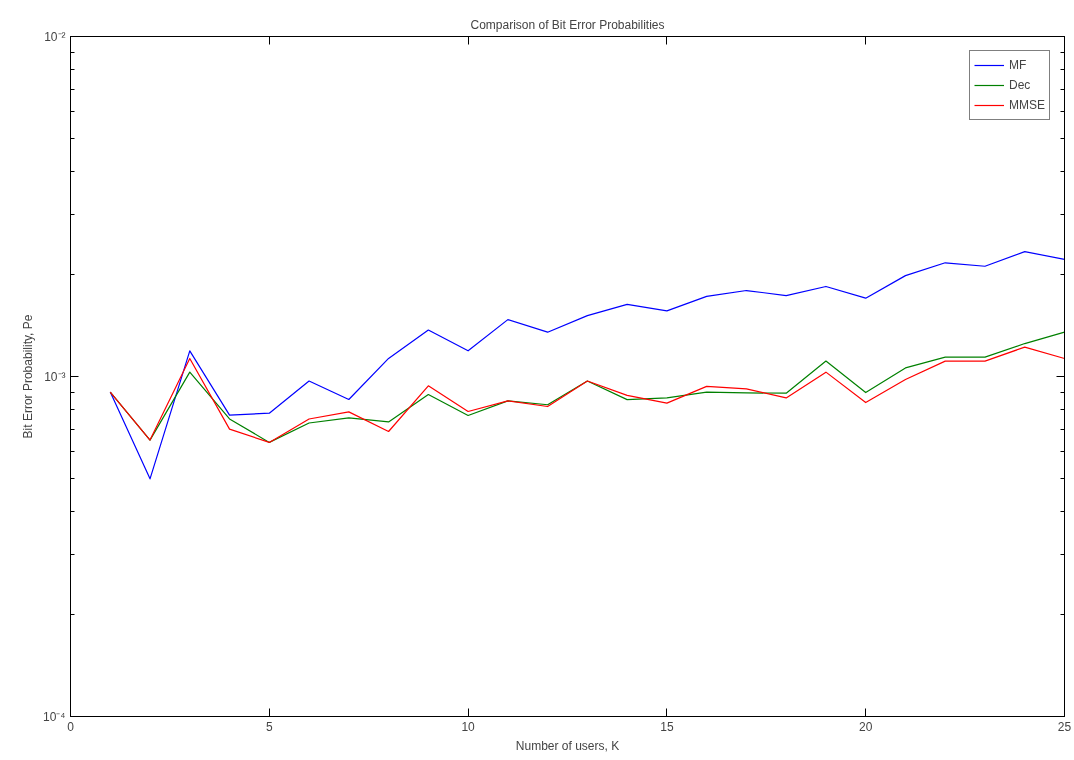 The width and height of the screenshot is (1074, 760). I want to click on legend-label: MMSE, so click(1027, 105).